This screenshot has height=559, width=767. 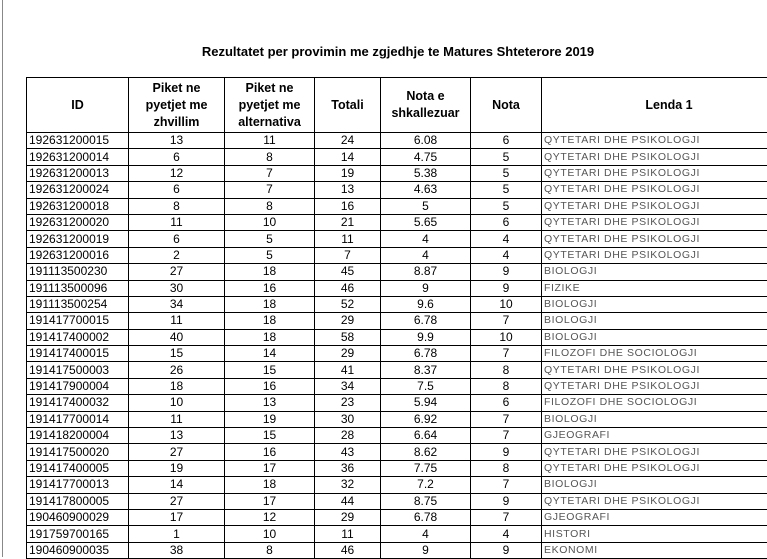 What do you see at coordinates (654, 534) in the screenshot?
I see `table-cell: HISTORI` at bounding box center [654, 534].